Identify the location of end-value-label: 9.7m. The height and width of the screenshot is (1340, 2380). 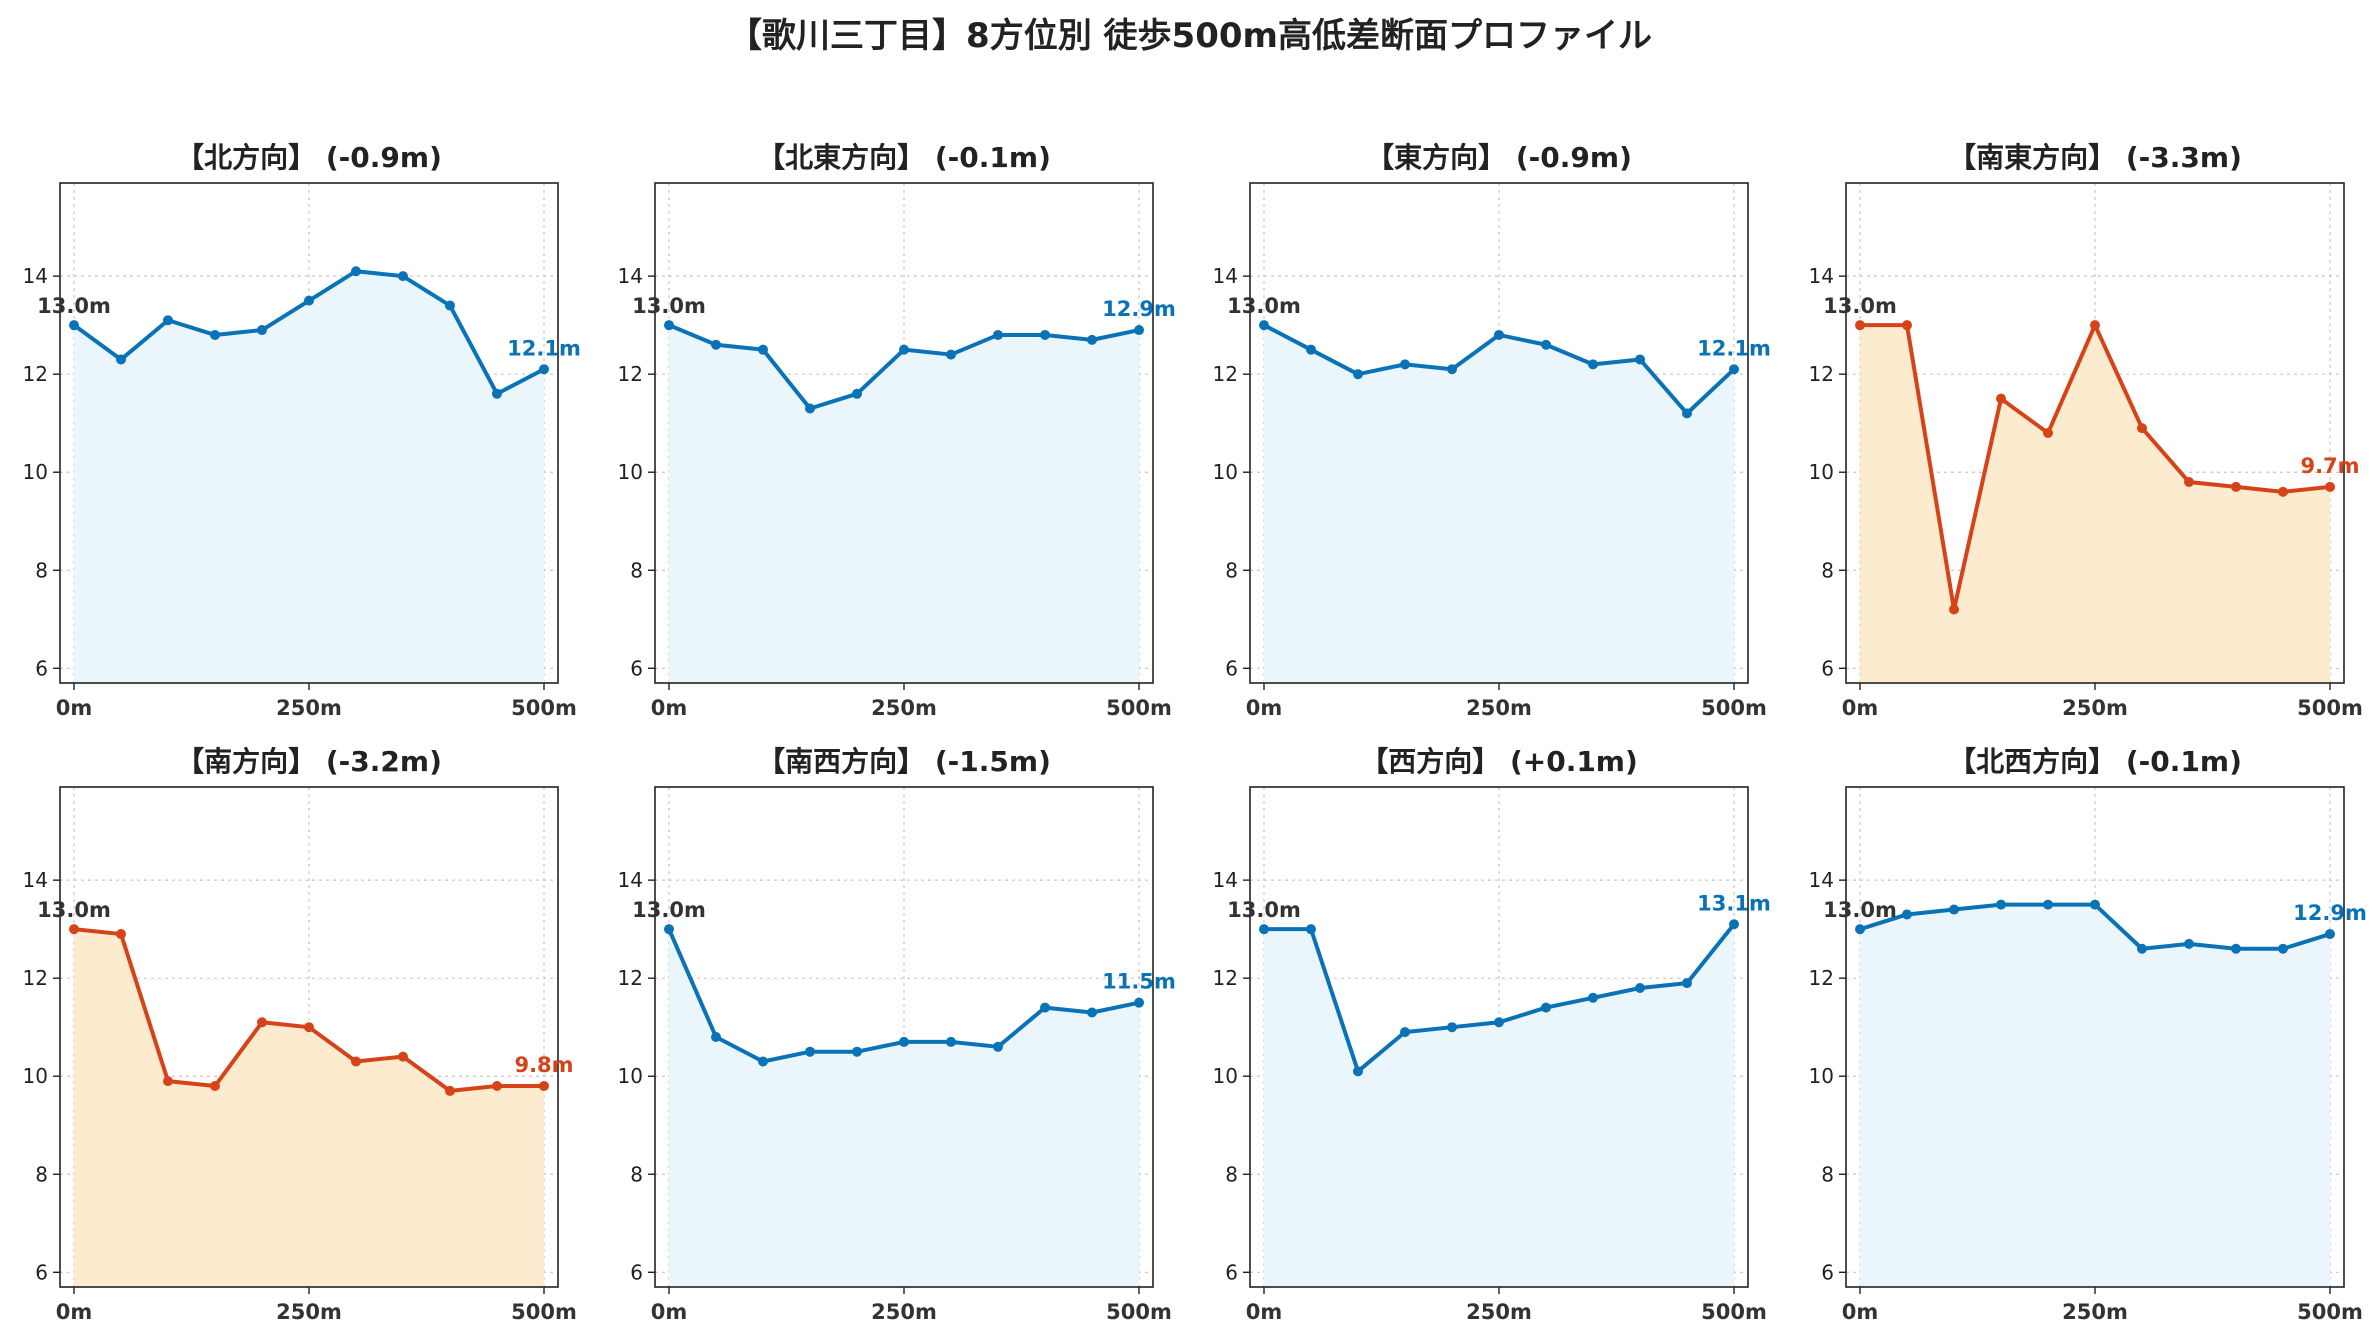
(2329, 466).